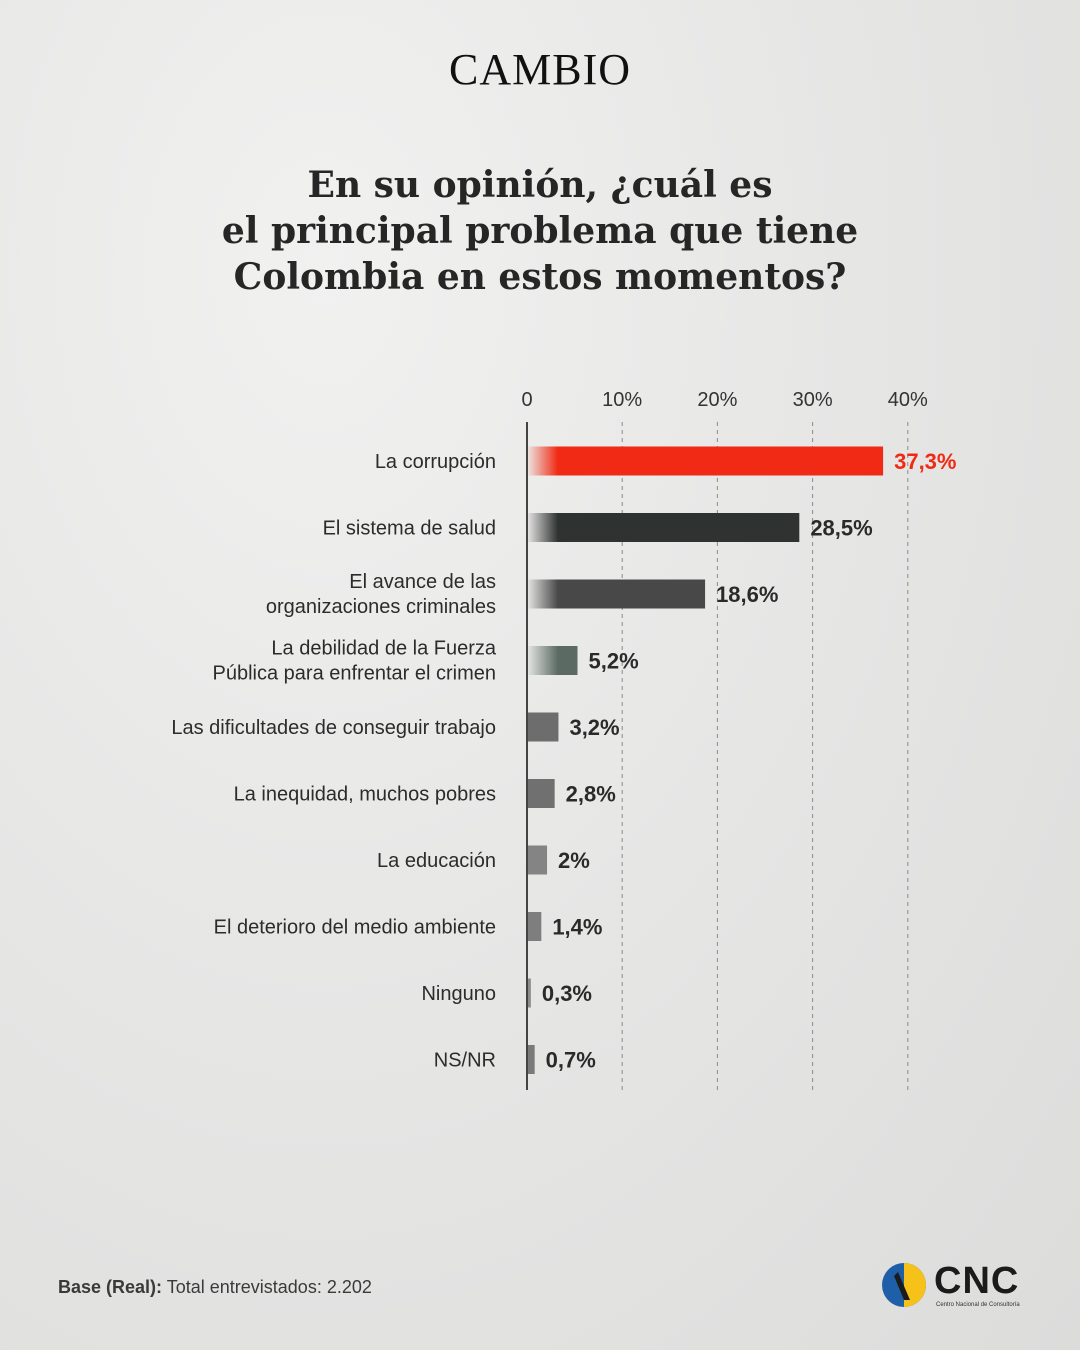 The height and width of the screenshot is (1350, 1080). What do you see at coordinates (591, 794) in the screenshot?
I see `data-label: 2,8%` at bounding box center [591, 794].